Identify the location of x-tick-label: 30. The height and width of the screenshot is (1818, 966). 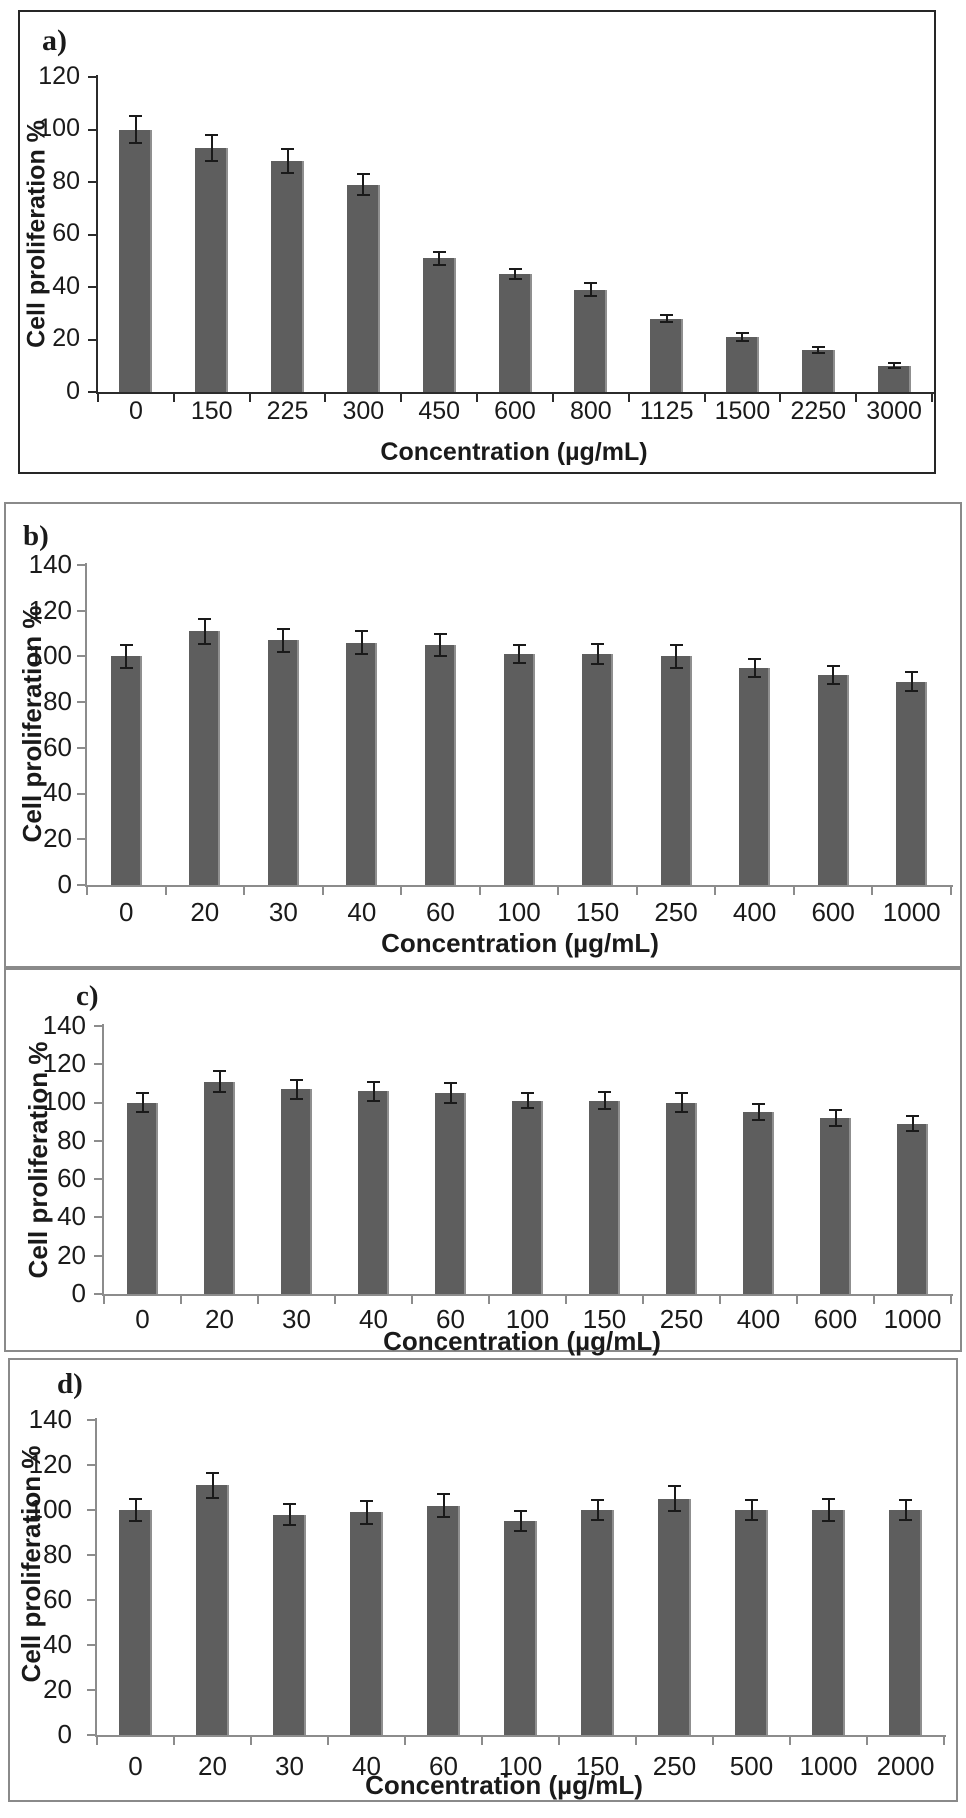
(283, 912).